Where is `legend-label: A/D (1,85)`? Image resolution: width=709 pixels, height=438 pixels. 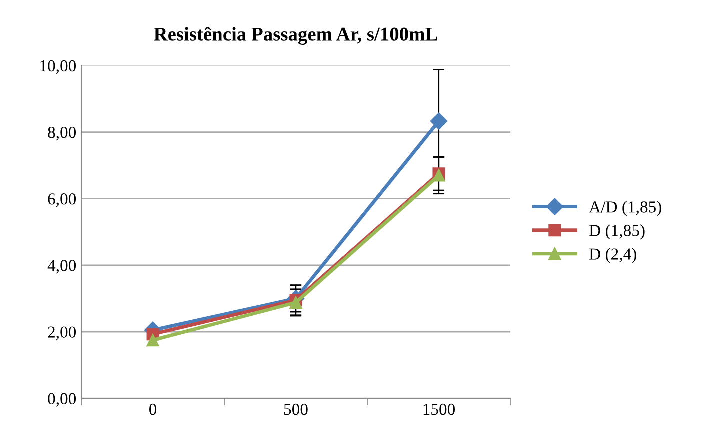
legend-label: A/D (1,85) is located at coordinates (625, 208).